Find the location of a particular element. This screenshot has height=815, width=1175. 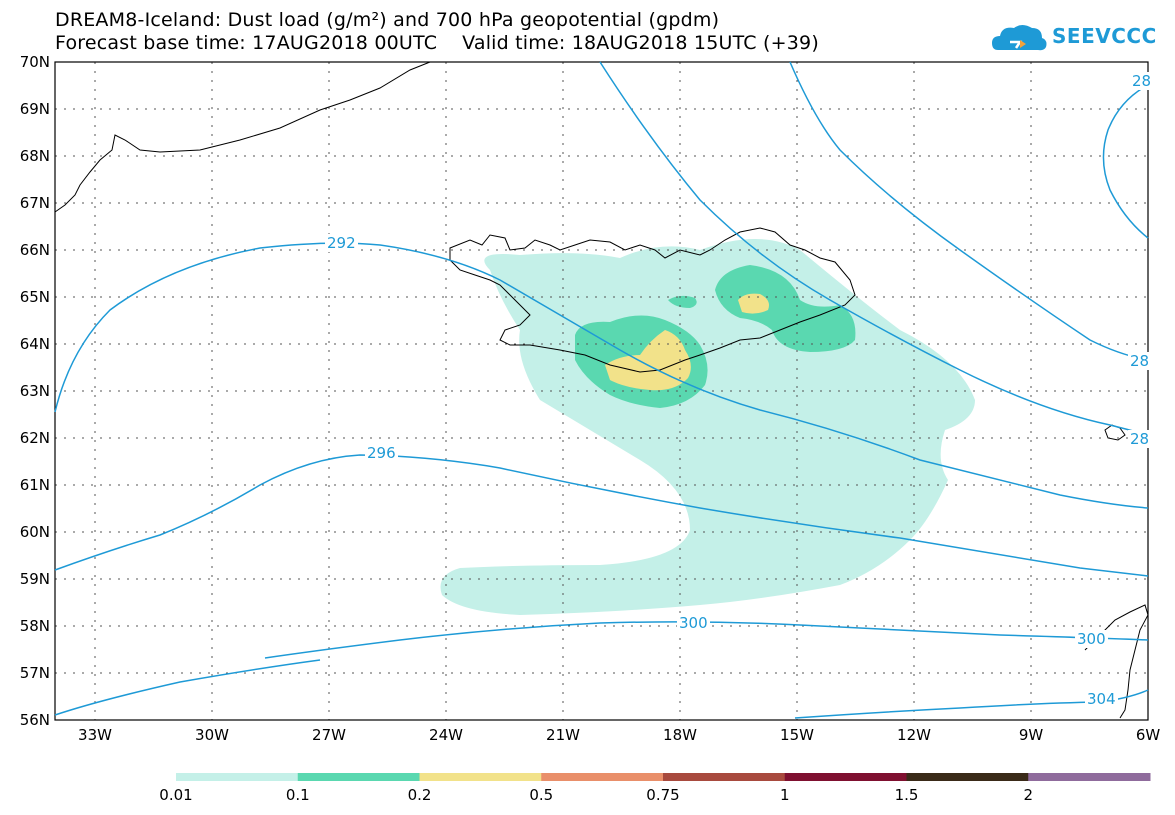

colorbar-tick-label: 1 is located at coordinates (784, 795).